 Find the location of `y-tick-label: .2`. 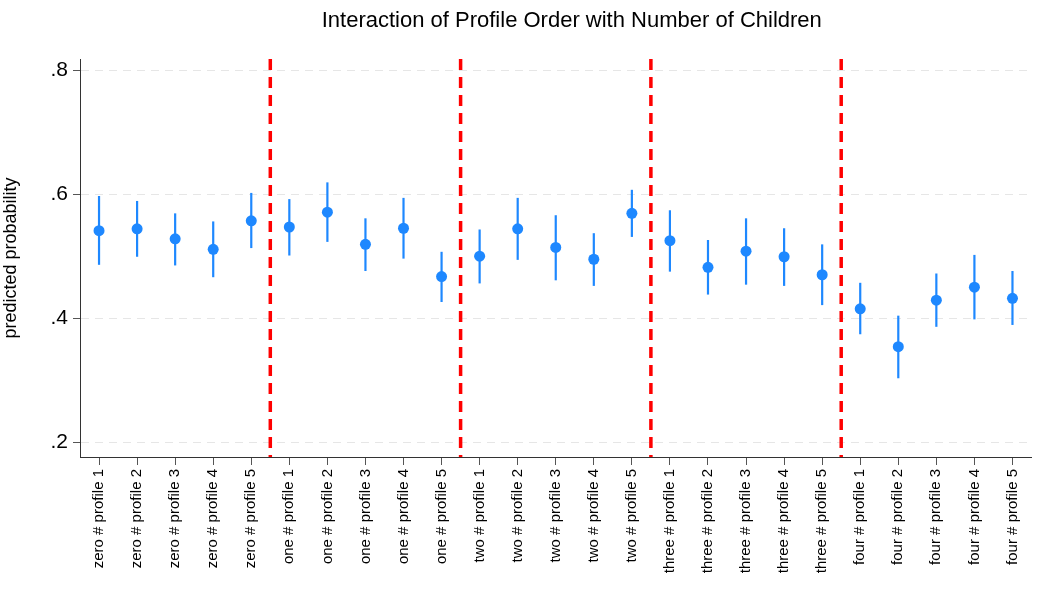

y-tick-label: .2 is located at coordinates (59, 440).